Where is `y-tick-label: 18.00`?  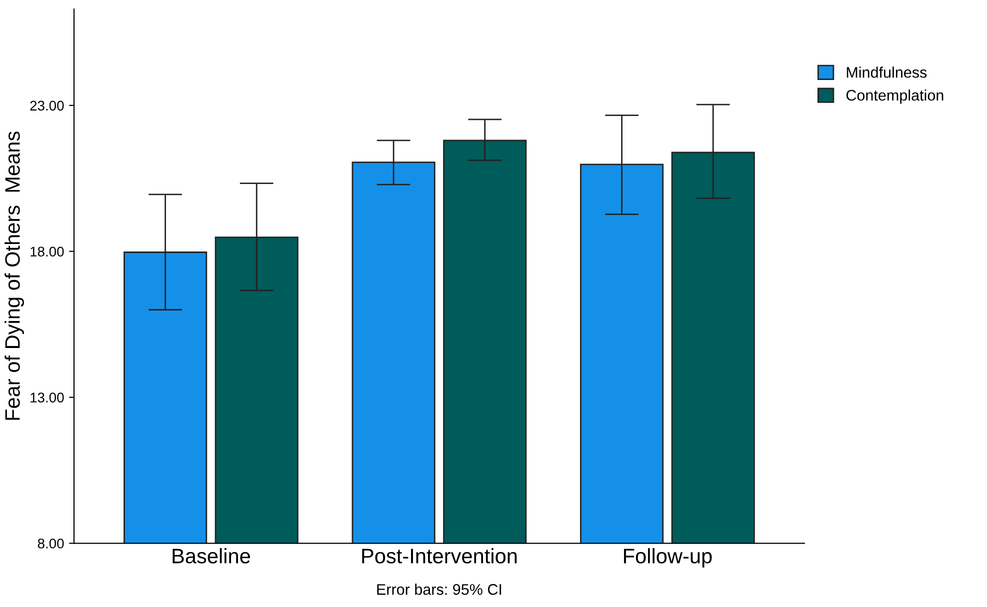
y-tick-label: 18.00 is located at coordinates (47, 251).